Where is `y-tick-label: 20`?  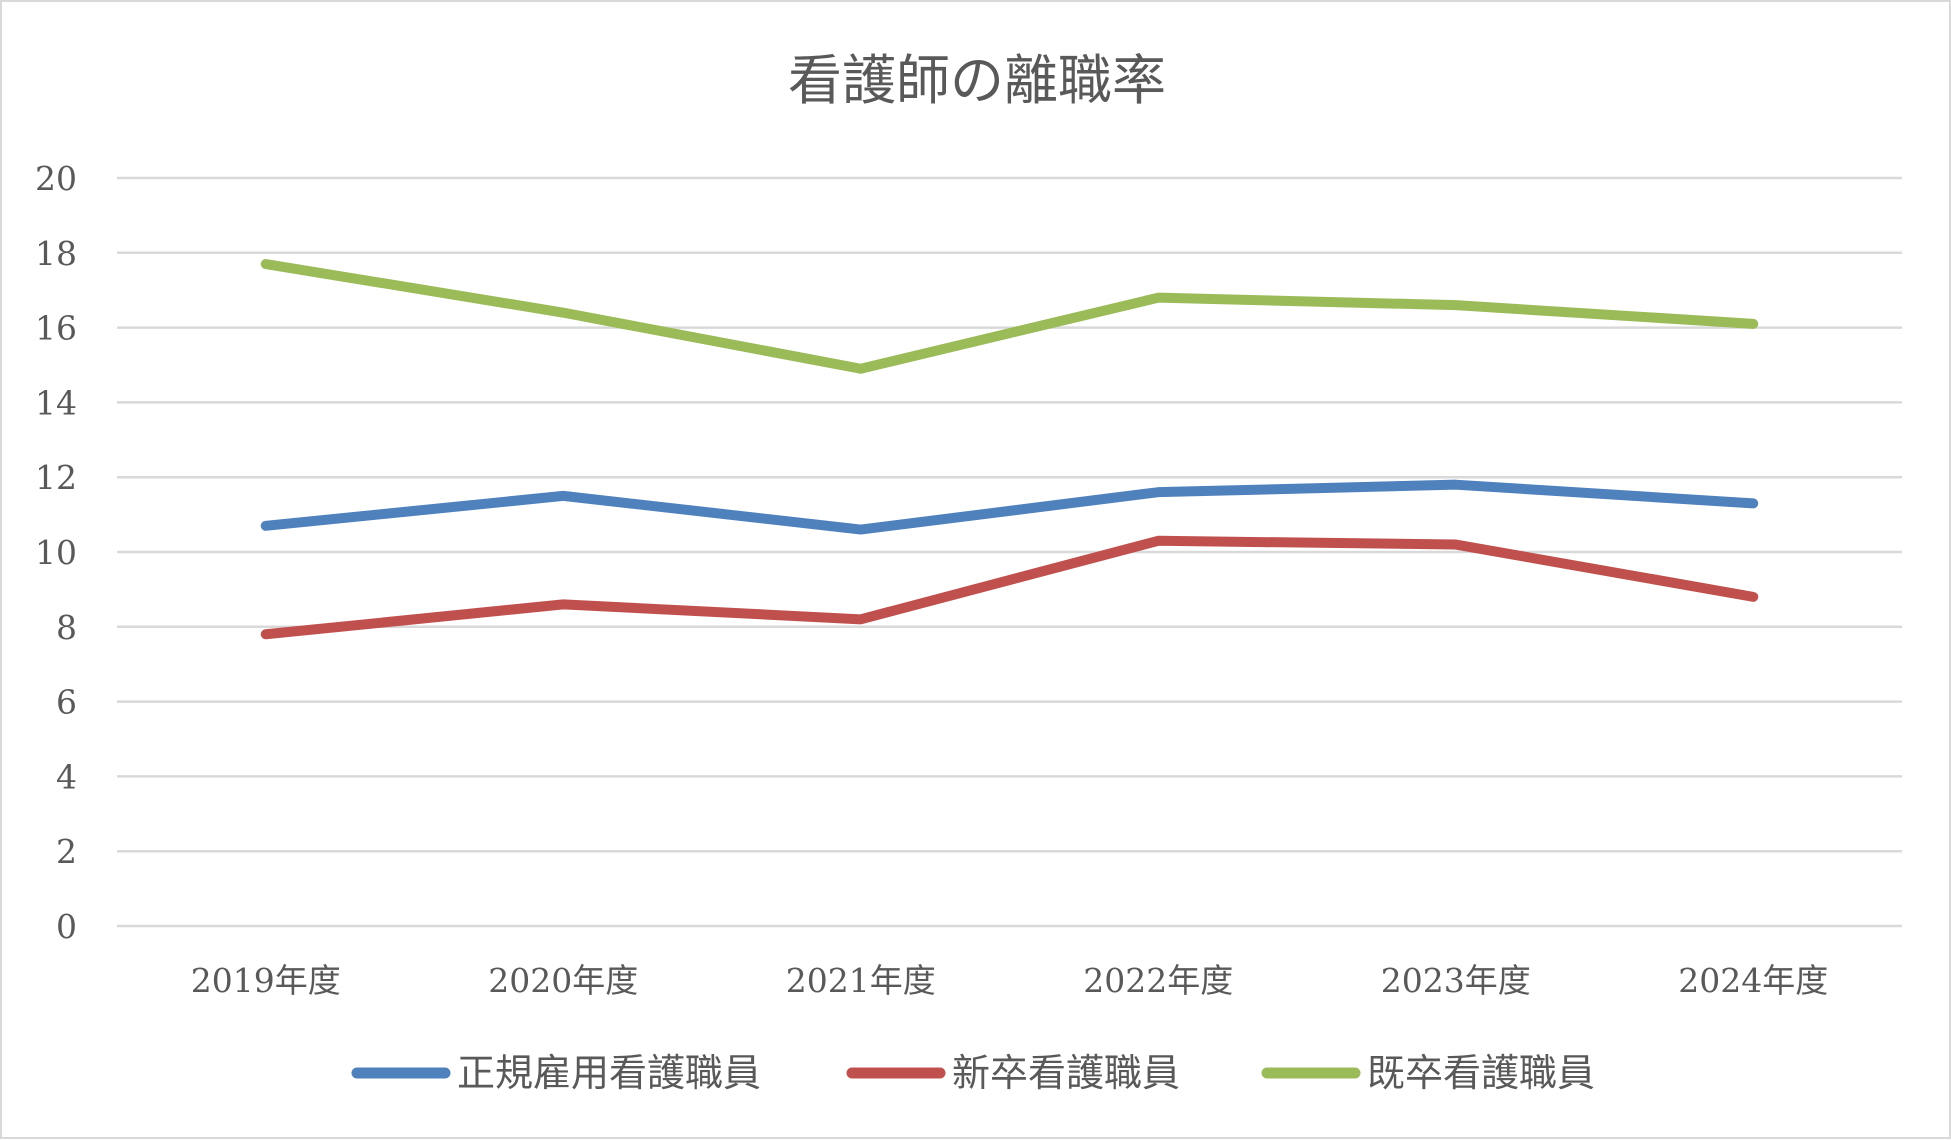 y-tick-label: 20 is located at coordinates (56, 178).